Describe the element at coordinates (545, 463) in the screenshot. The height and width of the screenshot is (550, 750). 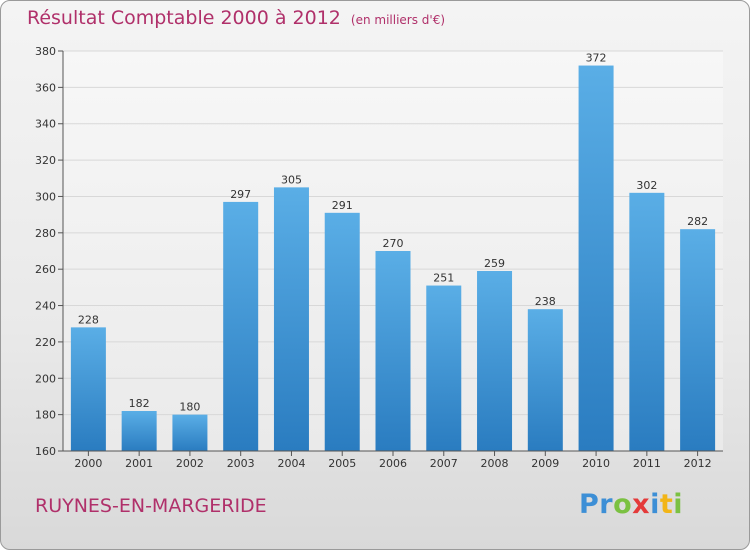
I see `x-tick-label: 2009` at that location.